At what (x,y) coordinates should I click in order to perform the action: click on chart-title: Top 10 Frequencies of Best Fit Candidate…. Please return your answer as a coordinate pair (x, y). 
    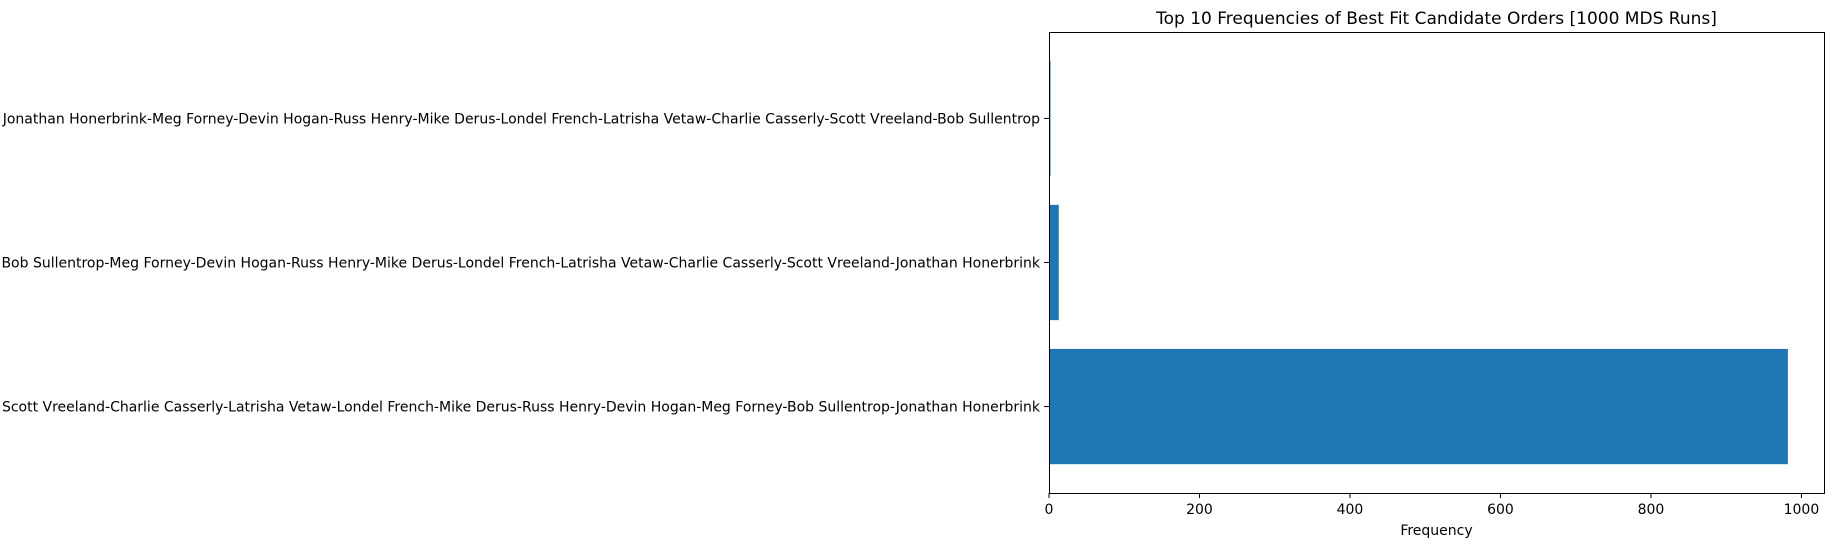
    Looking at the image, I should click on (1436, 19).